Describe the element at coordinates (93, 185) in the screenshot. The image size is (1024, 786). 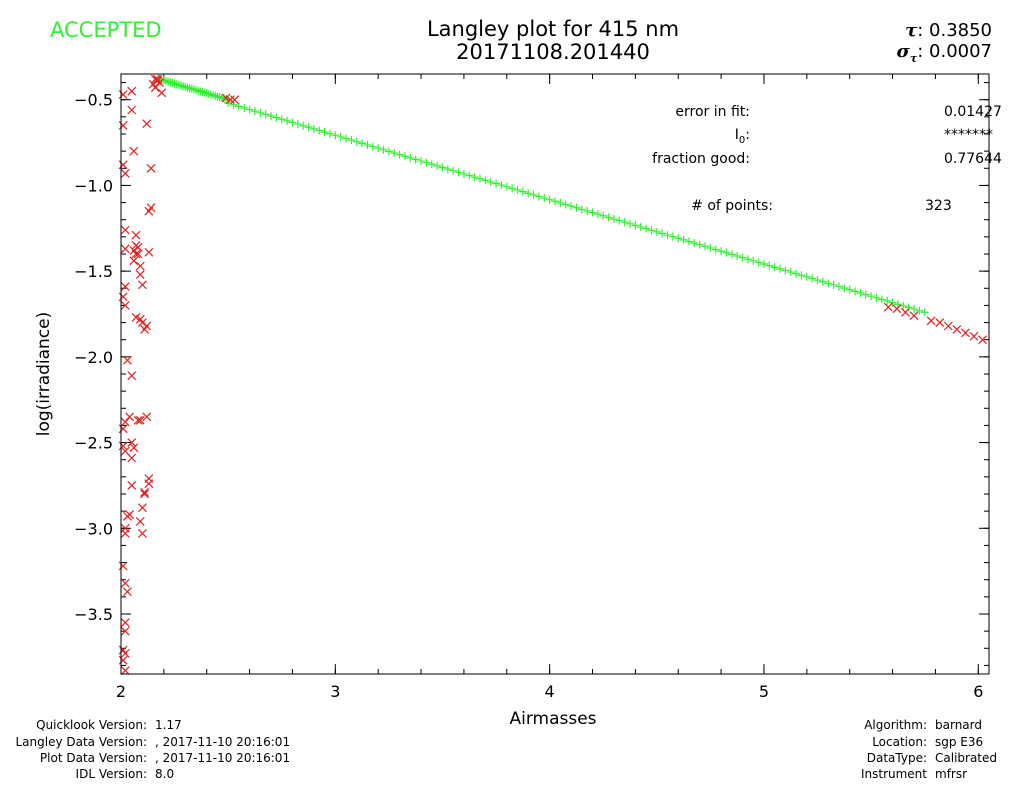
I see `y-tick-label: −1.0` at that location.